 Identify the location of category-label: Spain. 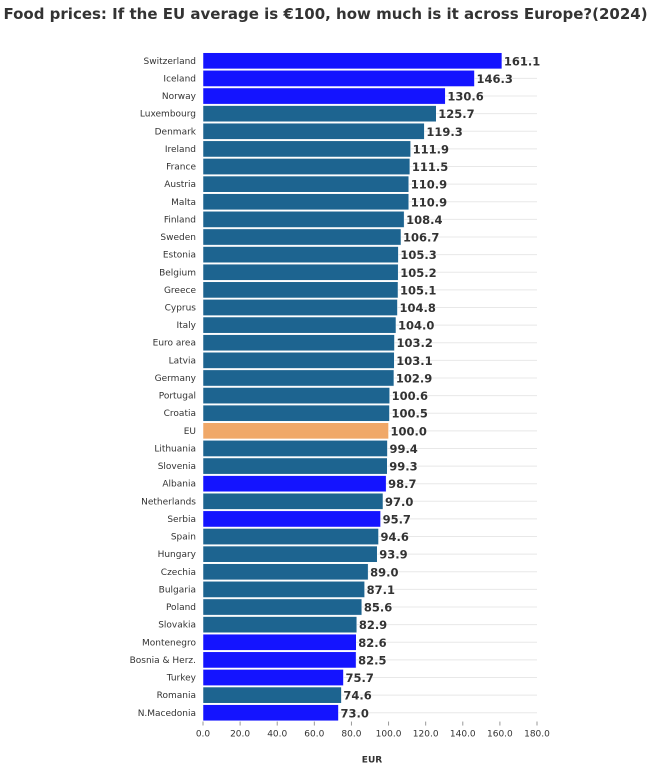
(183, 538).